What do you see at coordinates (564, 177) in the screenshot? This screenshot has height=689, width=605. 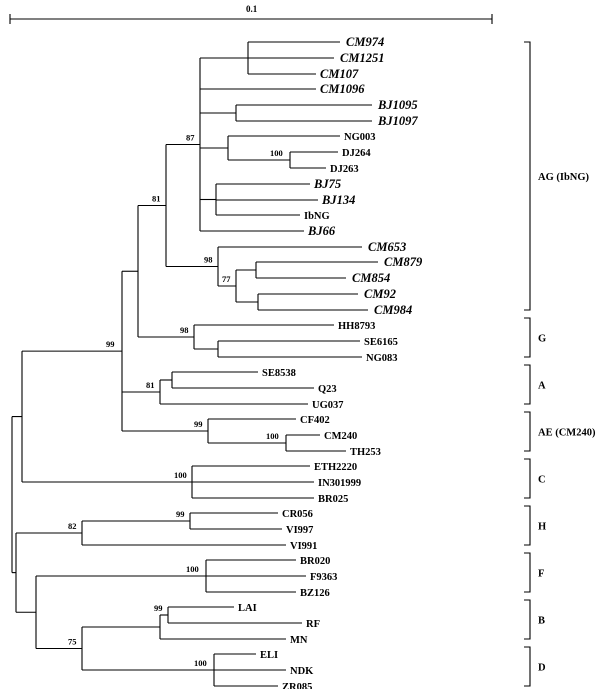 I see `subtype-label: AG (IbNG)` at bounding box center [564, 177].